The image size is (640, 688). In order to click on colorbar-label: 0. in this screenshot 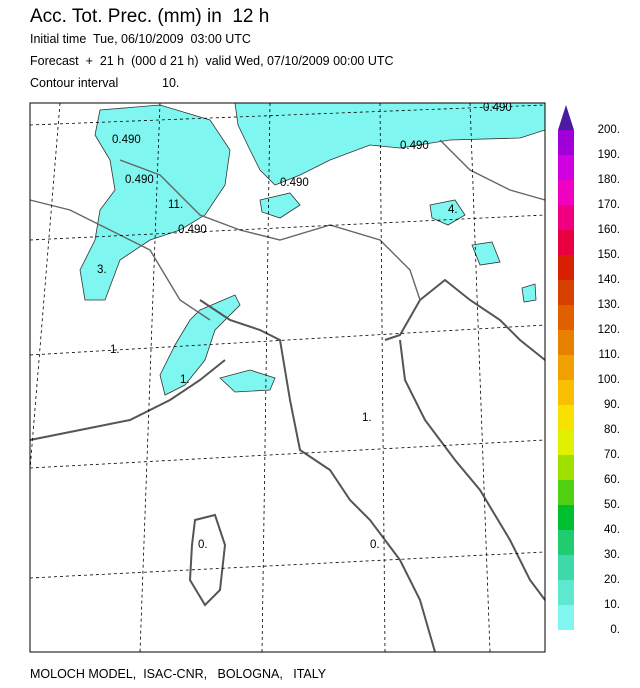, I will do `click(615, 630)`.